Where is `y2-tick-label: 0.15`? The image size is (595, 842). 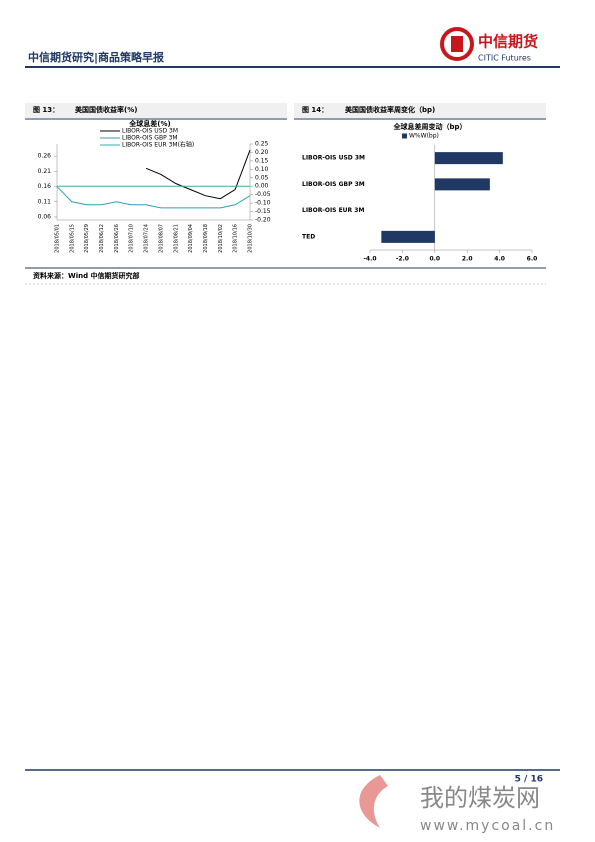 y2-tick-label: 0.15 is located at coordinates (262, 160).